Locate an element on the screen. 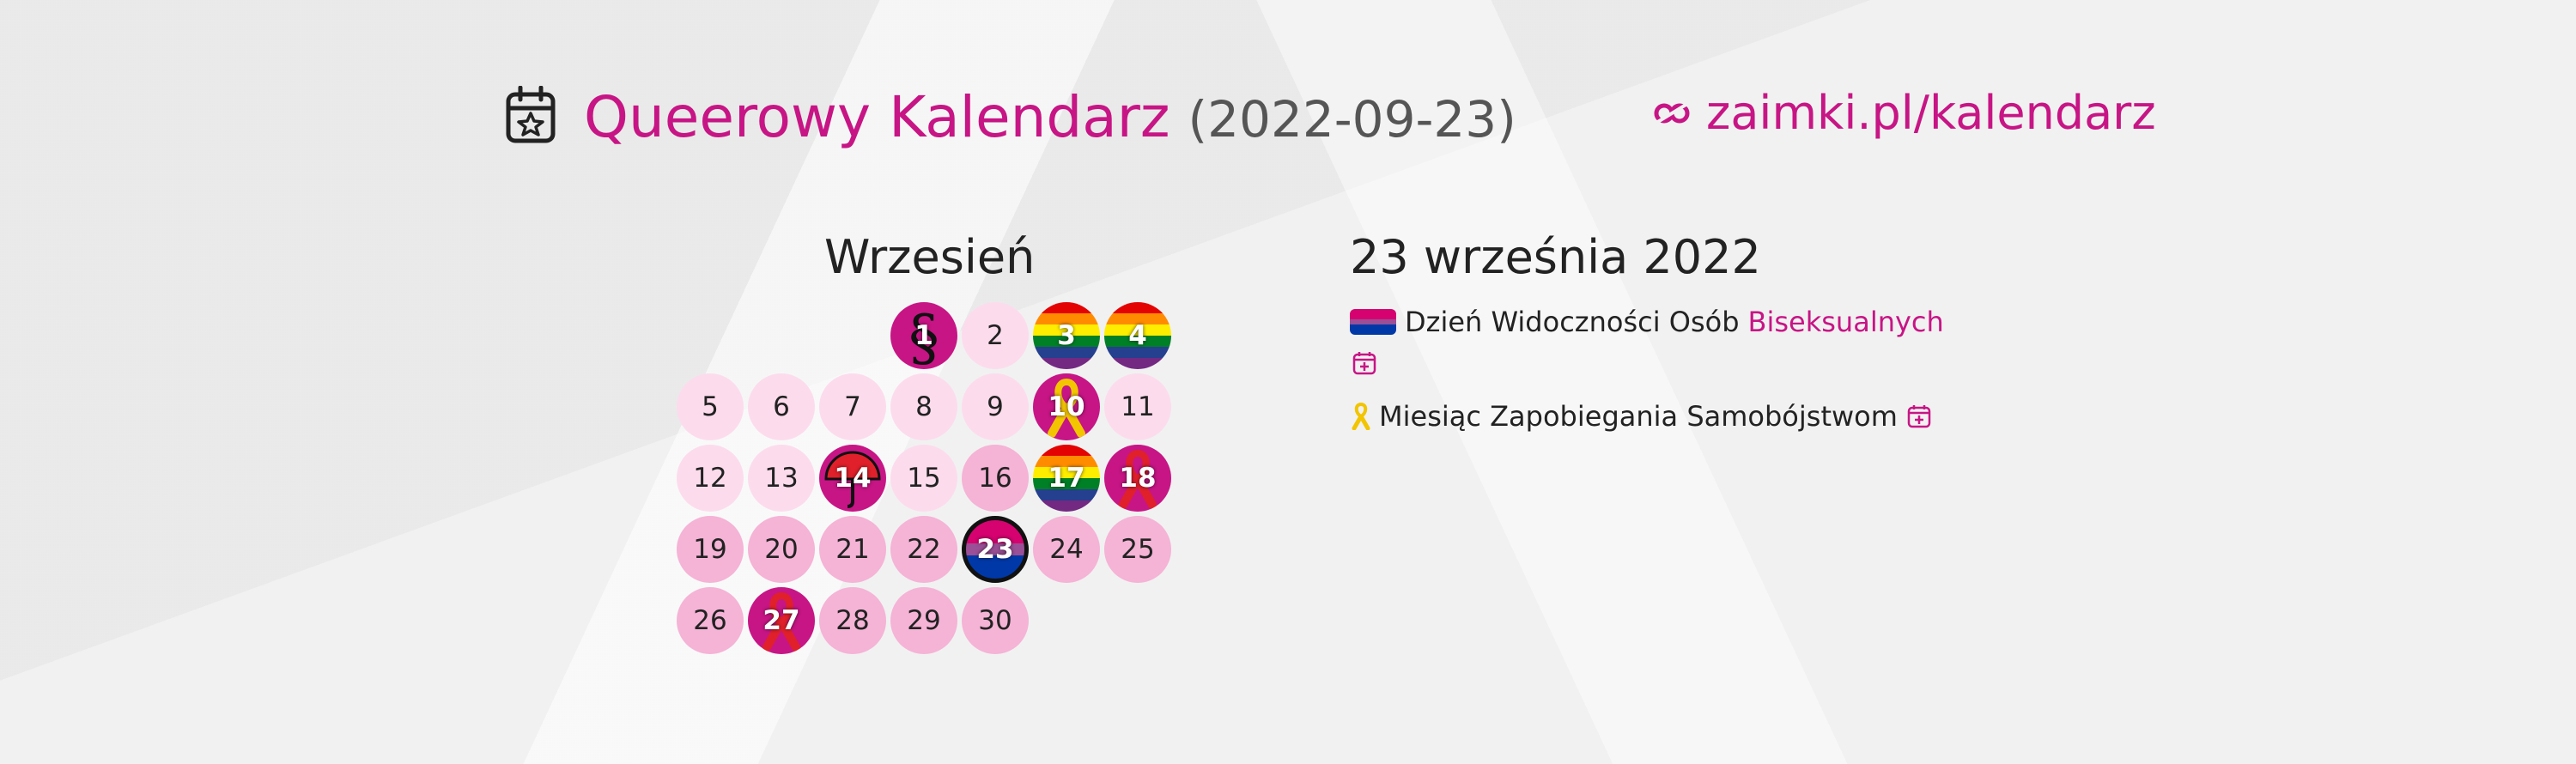  calendar-day: 4 is located at coordinates (1137, 336).